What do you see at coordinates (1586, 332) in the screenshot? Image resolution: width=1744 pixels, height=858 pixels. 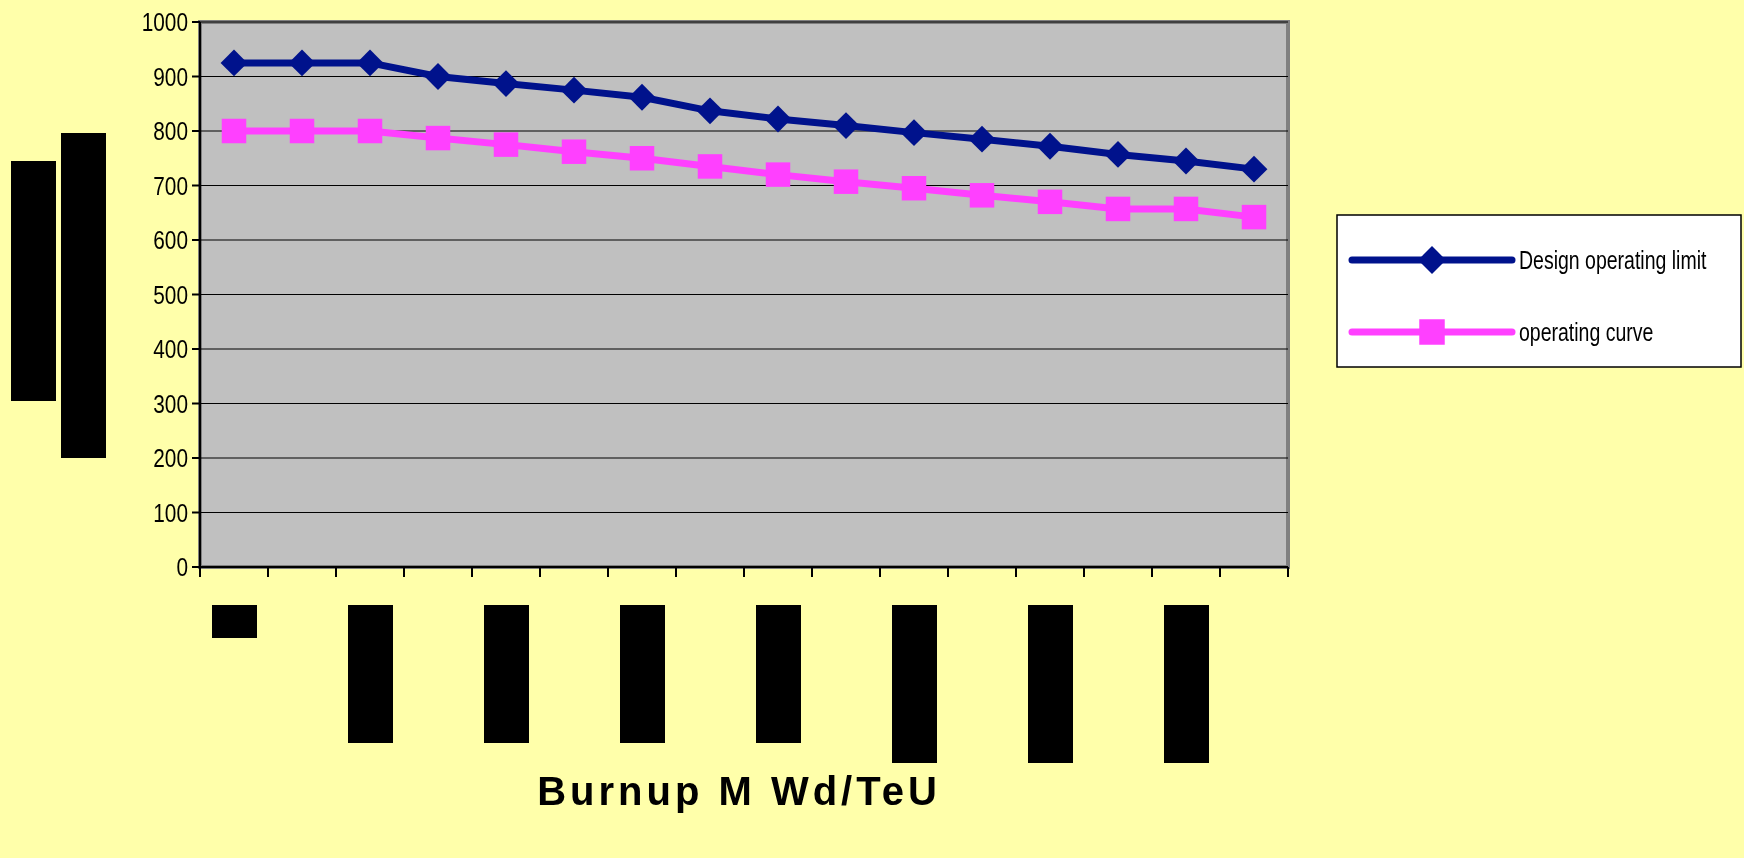 I see `text: operating curve` at bounding box center [1586, 332].